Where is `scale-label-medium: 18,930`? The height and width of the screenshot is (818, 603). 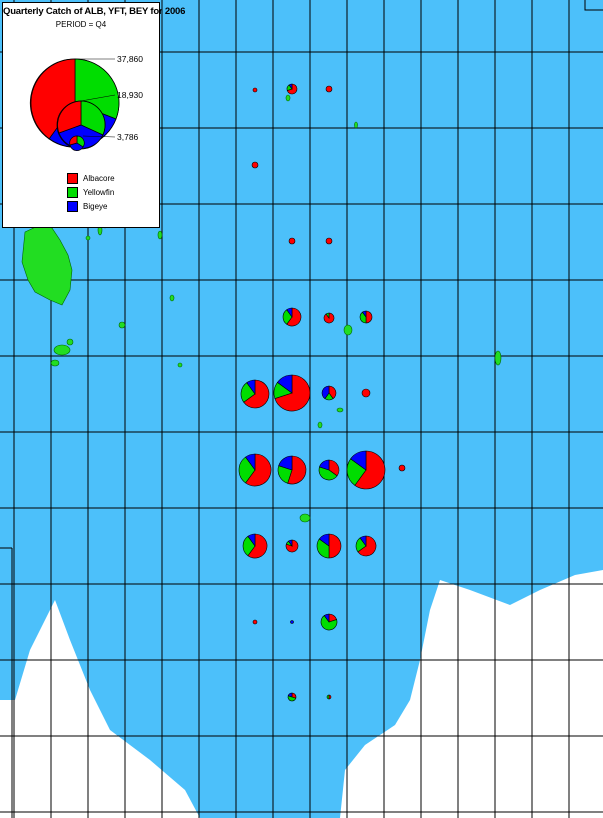
scale-label-medium: 18,930 is located at coordinates (130, 95).